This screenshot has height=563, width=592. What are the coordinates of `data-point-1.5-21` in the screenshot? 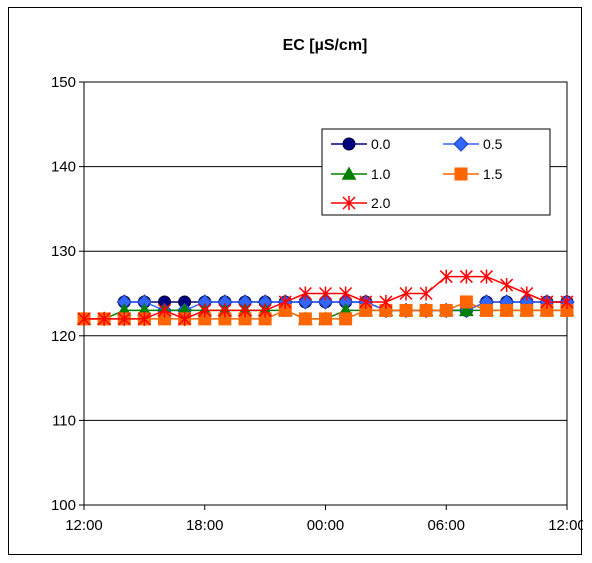 It's located at (507, 310).